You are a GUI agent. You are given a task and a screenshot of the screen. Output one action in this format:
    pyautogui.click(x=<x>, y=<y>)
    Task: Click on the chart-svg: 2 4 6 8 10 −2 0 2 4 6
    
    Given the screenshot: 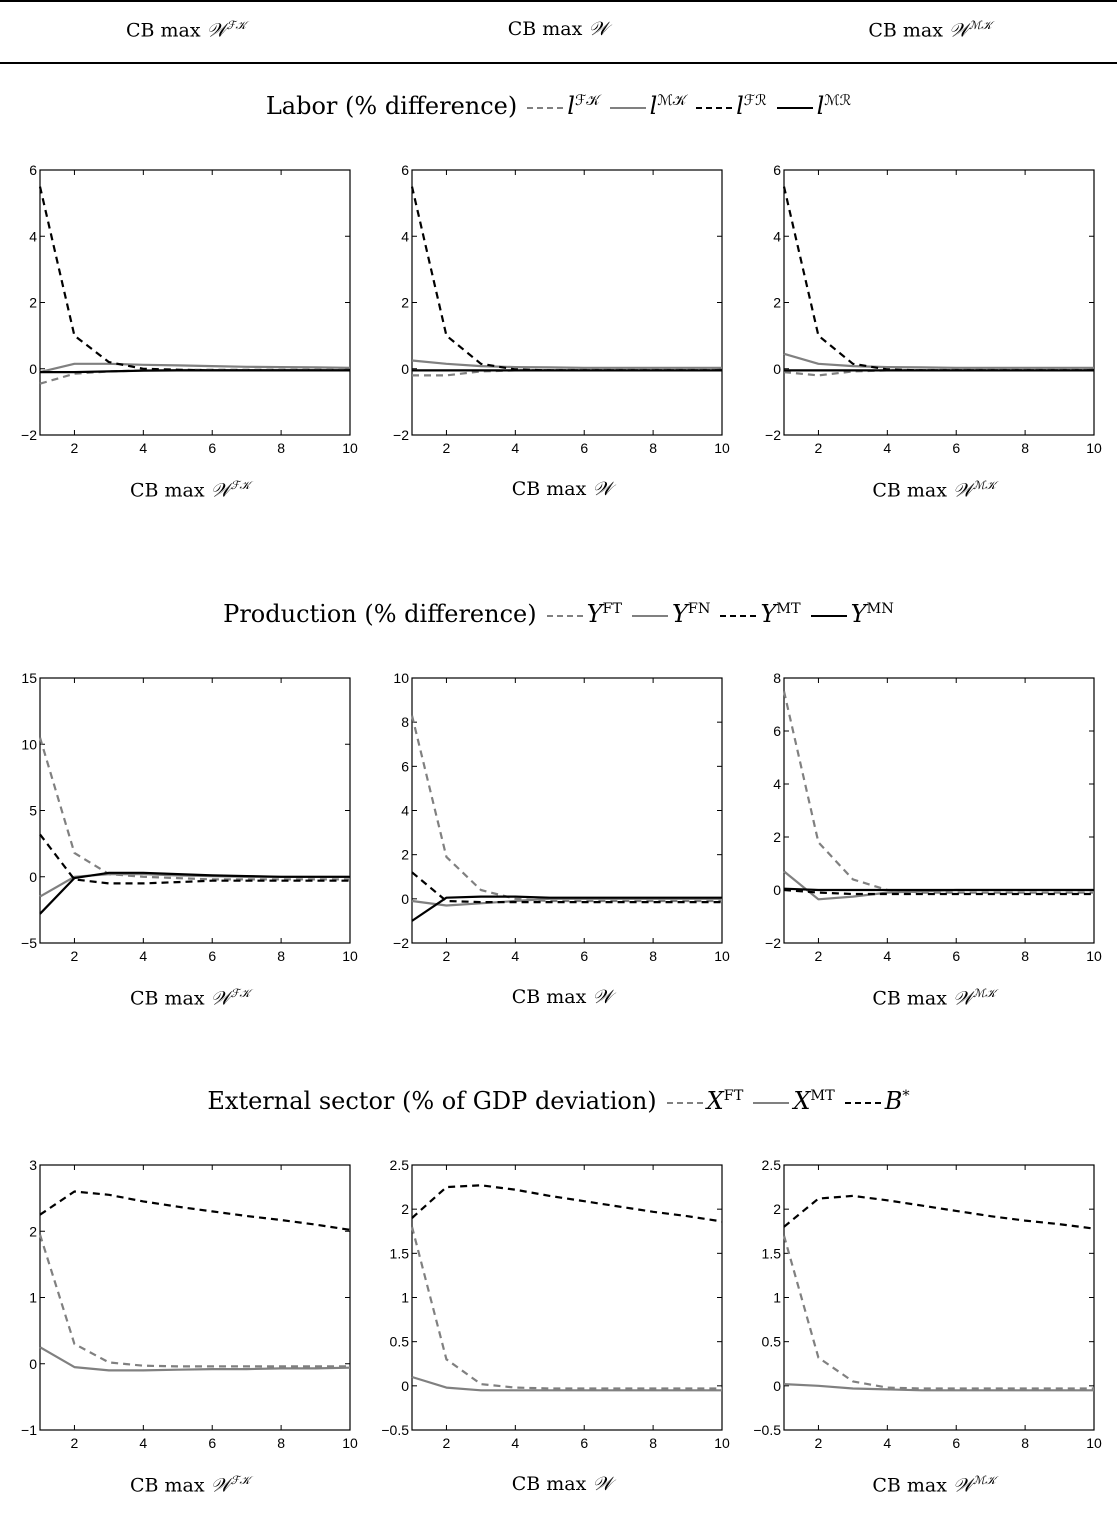 What is the action you would take?
    pyautogui.click(x=933, y=309)
    